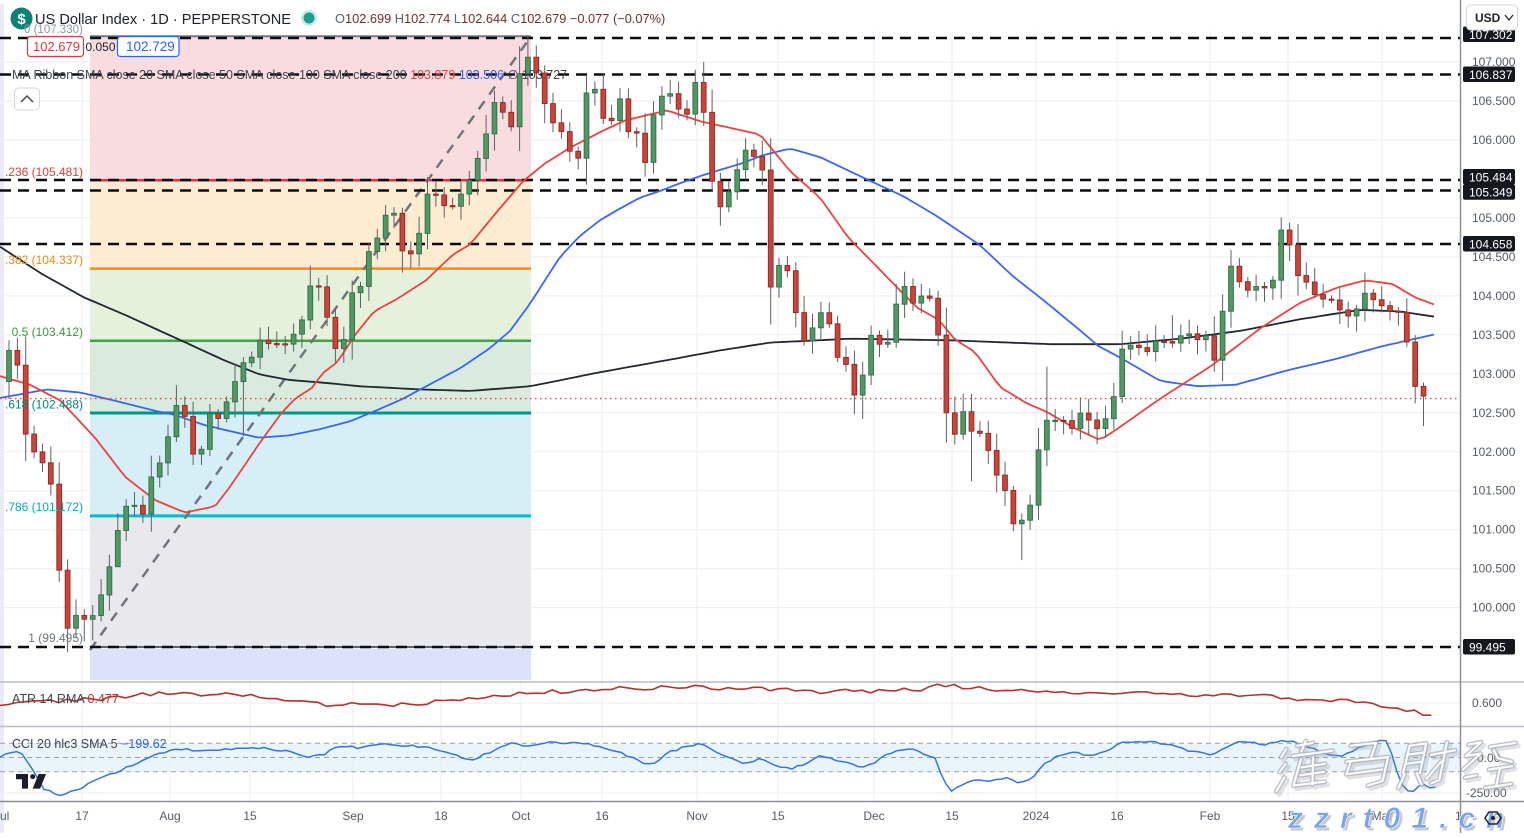 The image size is (1524, 838). I want to click on svg-text: Oct, so click(521, 816).